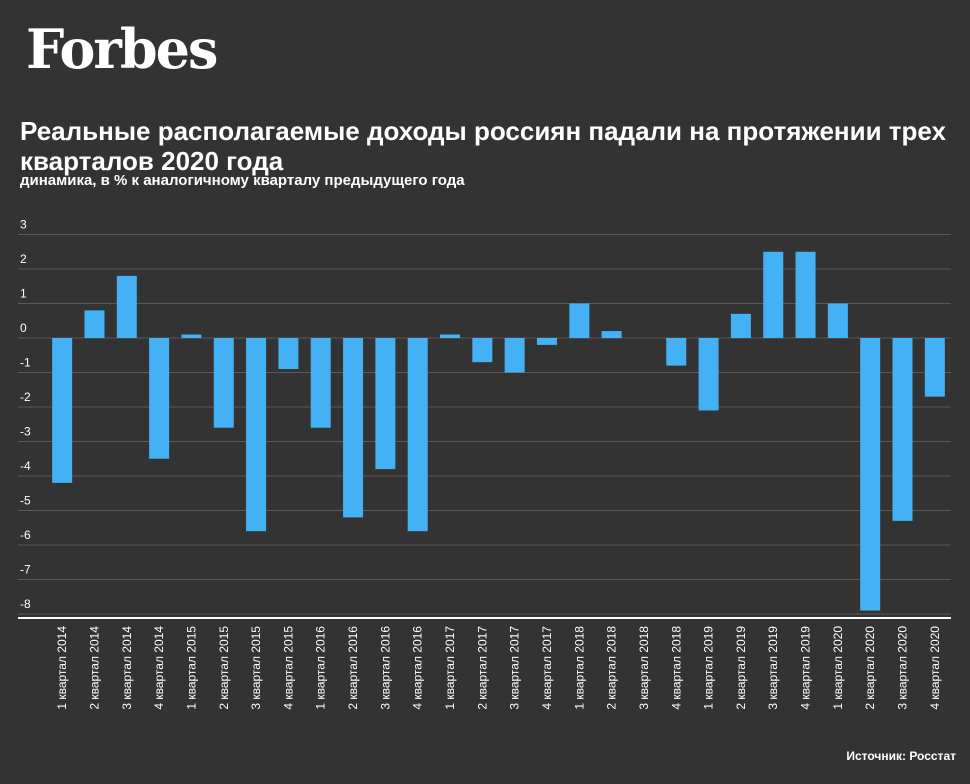  What do you see at coordinates (25, 535) in the screenshot?
I see `y-tick-label: -6` at bounding box center [25, 535].